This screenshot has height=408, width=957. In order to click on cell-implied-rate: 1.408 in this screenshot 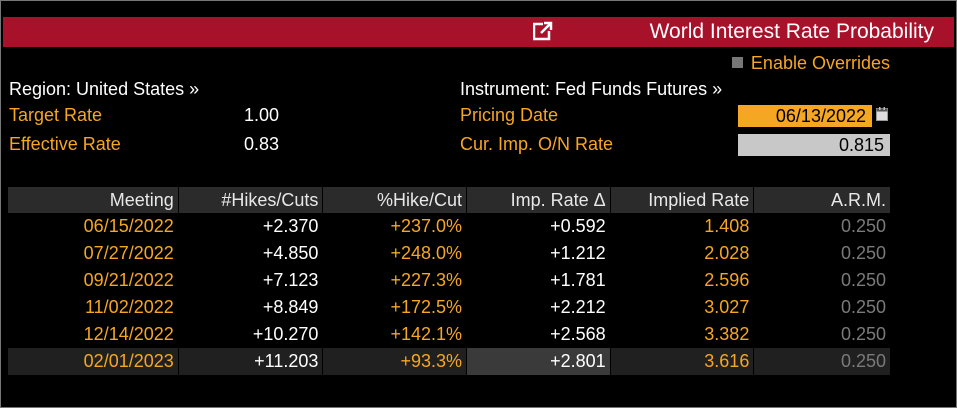, I will do `click(682, 226)`.